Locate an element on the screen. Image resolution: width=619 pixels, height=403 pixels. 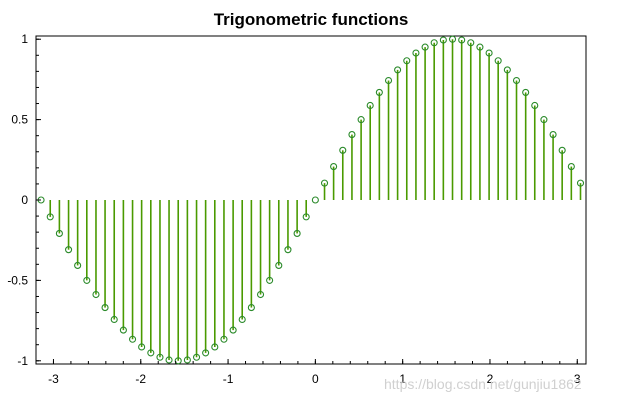
x-tick-label: -3 is located at coordinates (53, 379).